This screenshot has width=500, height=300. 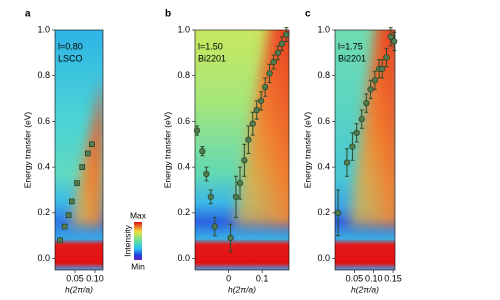 What do you see at coordinates (168, 14) in the screenshot?
I see `panel-label: b` at bounding box center [168, 14].